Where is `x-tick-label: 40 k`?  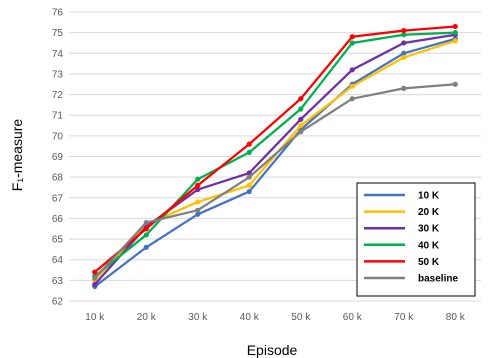 x-tick-label: 40 k is located at coordinates (250, 317).